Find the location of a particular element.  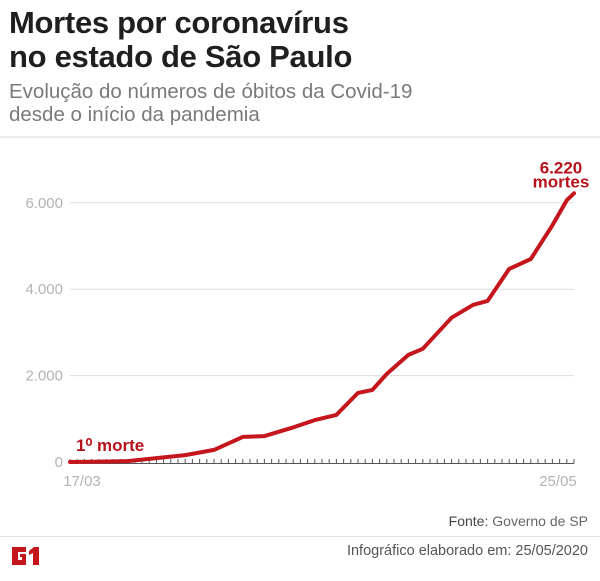

y-axis-tick-labels: 0 2.000 4.000 6.000 is located at coordinates (44, 333).